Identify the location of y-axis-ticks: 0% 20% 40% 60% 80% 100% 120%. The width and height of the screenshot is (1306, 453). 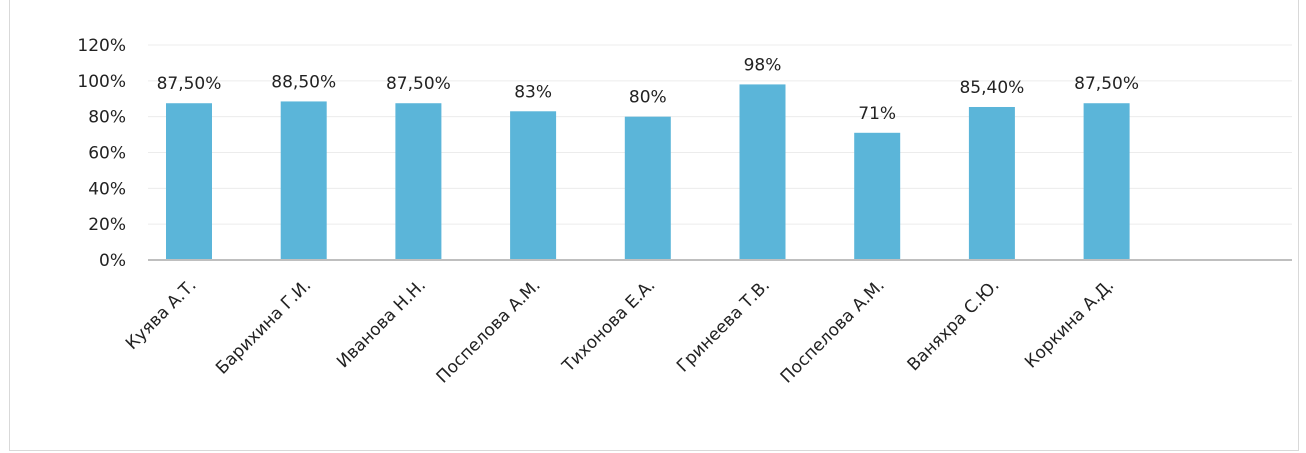
(101, 153).